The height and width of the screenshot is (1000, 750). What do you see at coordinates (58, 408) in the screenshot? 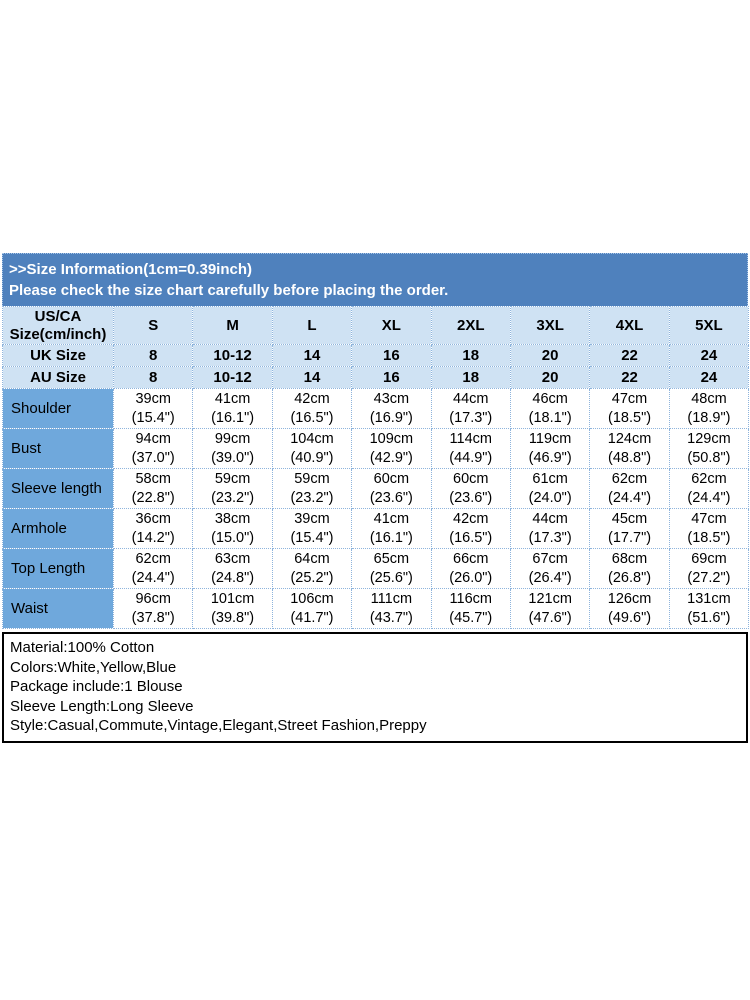
I see `measurement-row-label: Shoulder` at bounding box center [58, 408].